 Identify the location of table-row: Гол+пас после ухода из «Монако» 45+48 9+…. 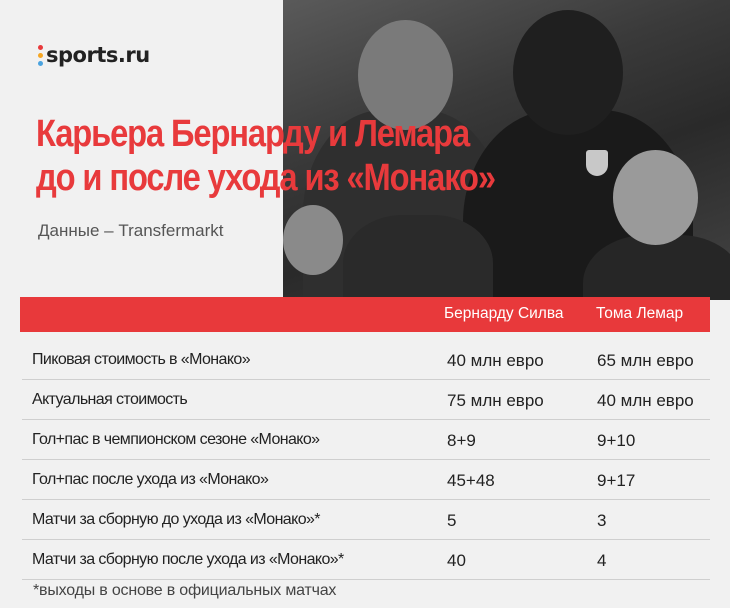
(366, 480).